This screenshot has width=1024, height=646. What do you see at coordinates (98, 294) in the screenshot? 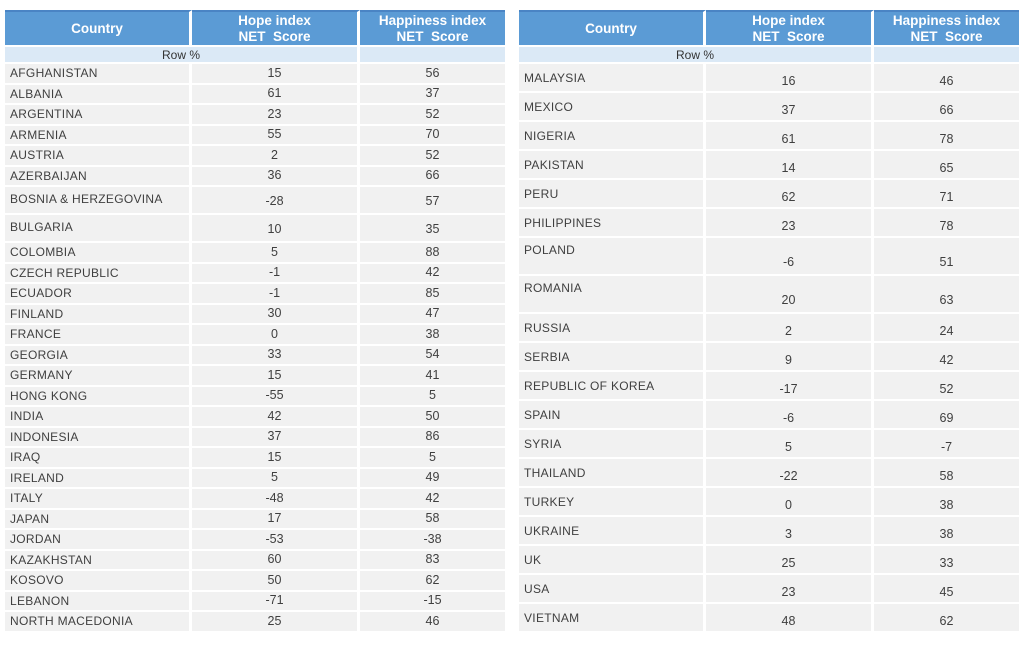
I see `country-cell: ECUADOR` at bounding box center [98, 294].